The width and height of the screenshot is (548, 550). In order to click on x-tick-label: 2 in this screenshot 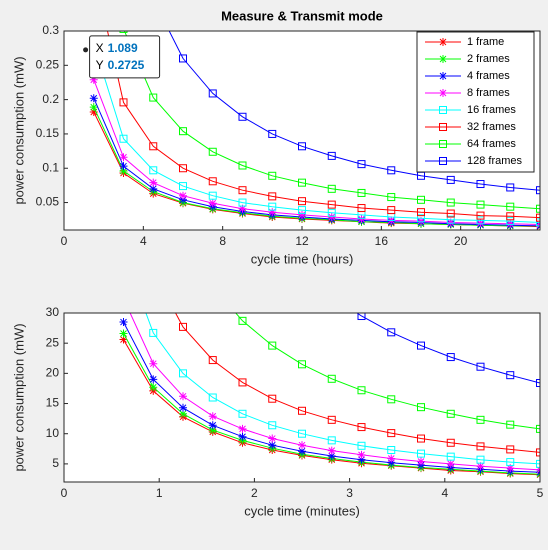, I will do `click(254, 493)`.